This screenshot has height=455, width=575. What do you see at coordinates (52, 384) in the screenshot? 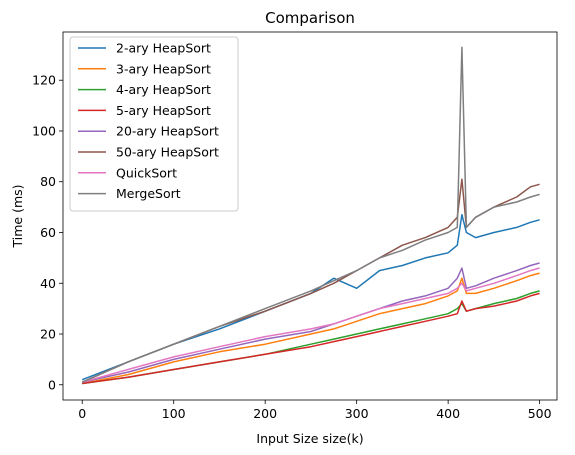
I see `y-tick-label: 0` at bounding box center [52, 384].